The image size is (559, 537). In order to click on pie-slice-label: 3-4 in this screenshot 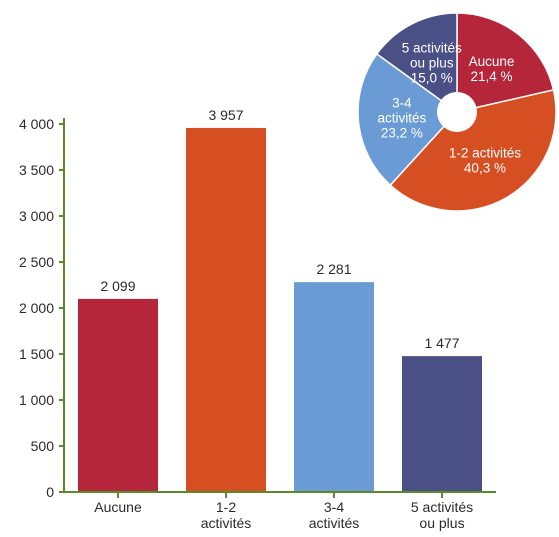, I will do `click(402, 103)`.